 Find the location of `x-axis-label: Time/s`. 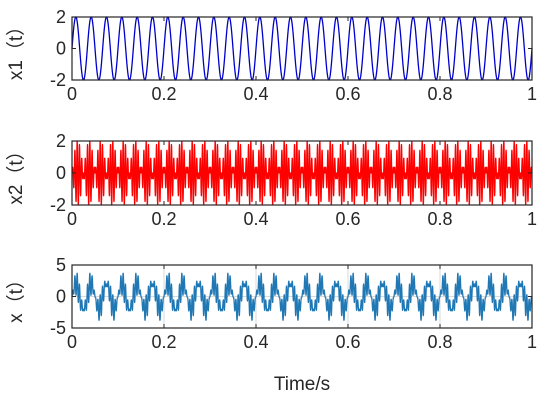

x-axis-label: Time/s is located at coordinates (302, 384).